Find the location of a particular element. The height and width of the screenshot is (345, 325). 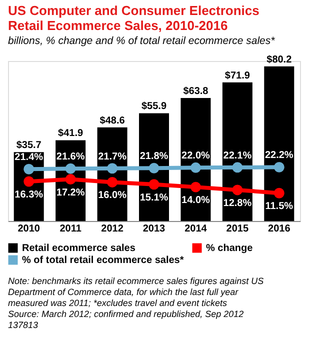

data-label: $55.9 is located at coordinates (154, 106).